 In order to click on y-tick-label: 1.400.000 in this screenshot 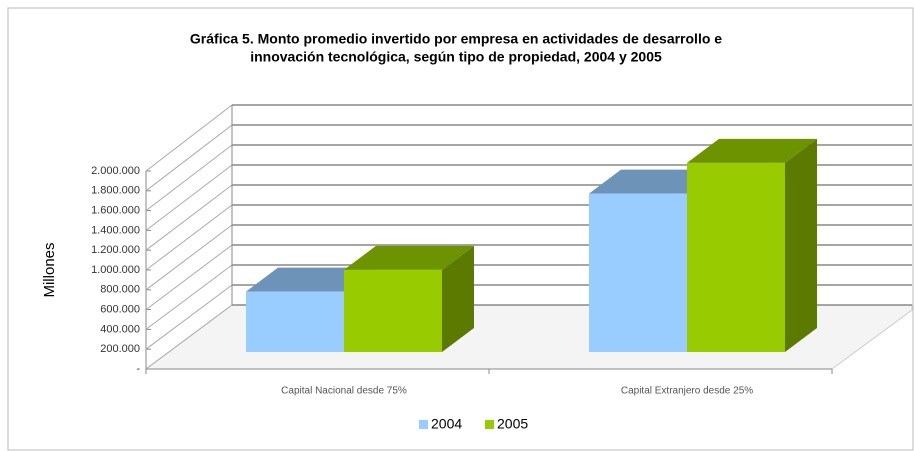, I will do `click(115, 230)`.